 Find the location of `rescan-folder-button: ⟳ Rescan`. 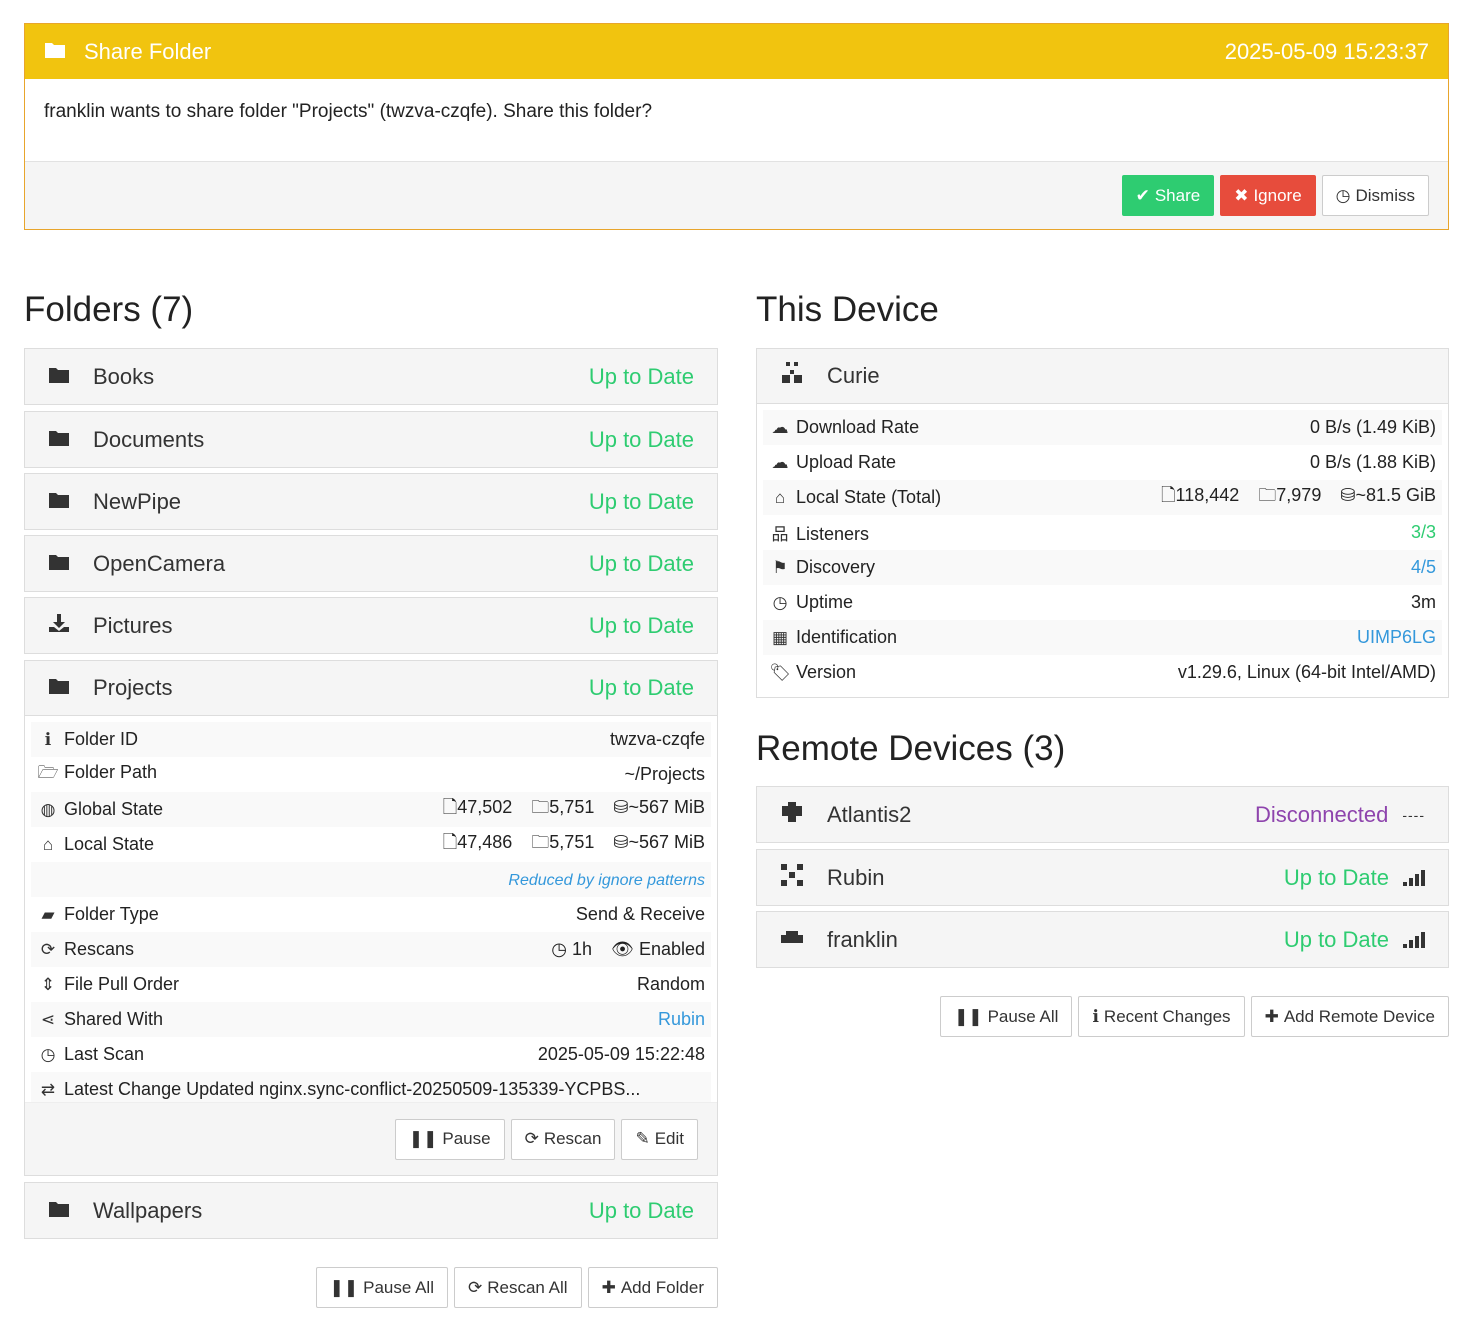

rescan-folder-button: ⟳ Rescan is located at coordinates (563, 1139).